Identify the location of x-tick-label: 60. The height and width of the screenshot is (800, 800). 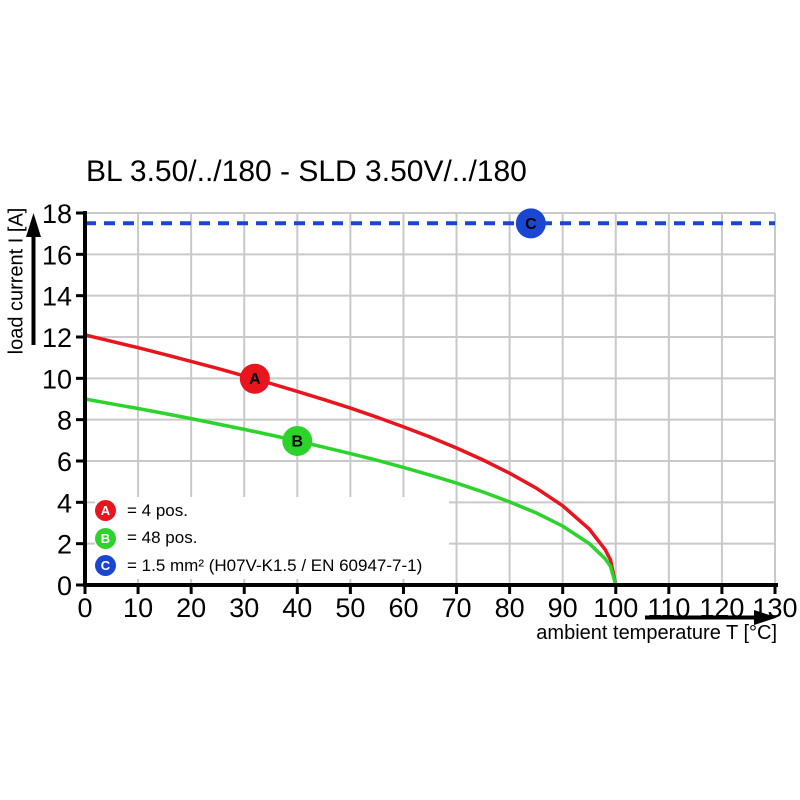
(403, 608).